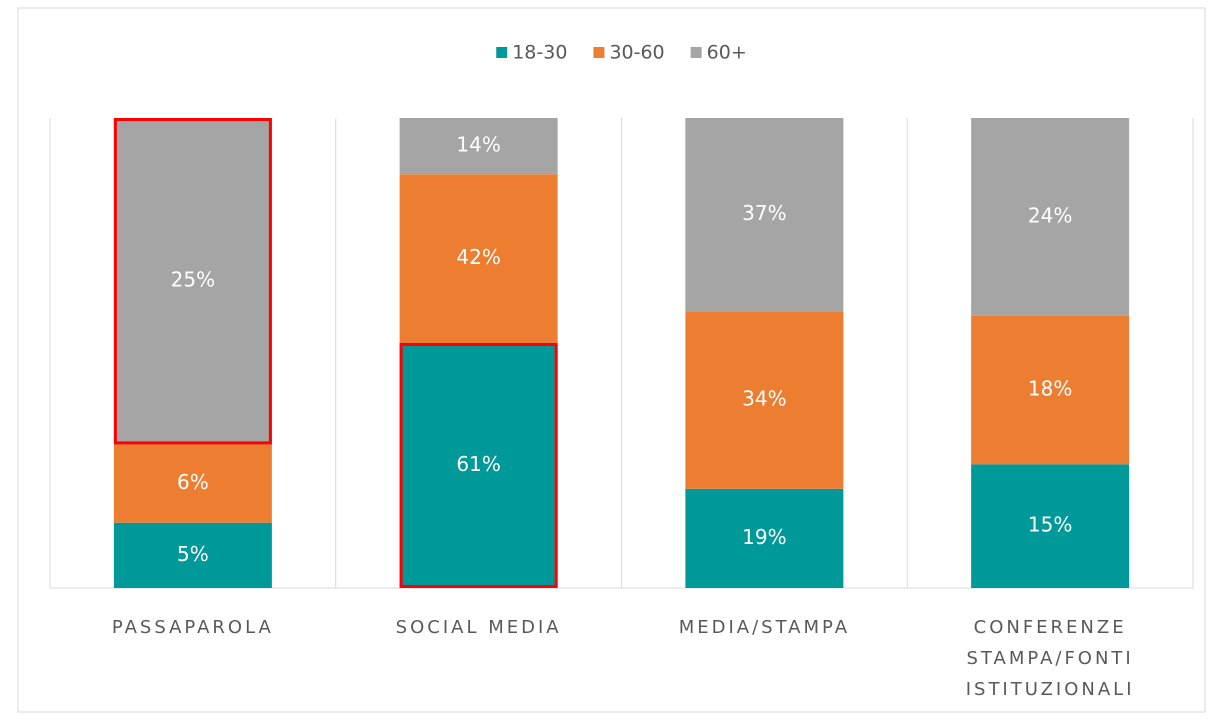 Image resolution: width=1213 pixels, height=720 pixels. I want to click on x-tick-label: STAMPA/FONTI, so click(1050, 658).